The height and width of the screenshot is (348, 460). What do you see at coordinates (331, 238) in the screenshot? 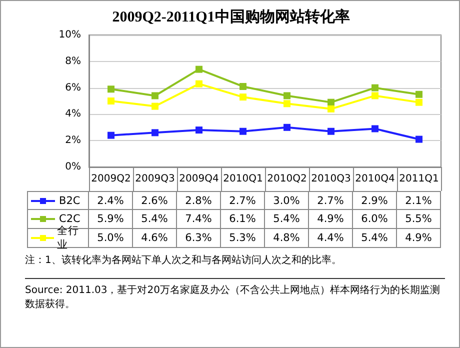
I see `data-label: 4.4%` at bounding box center [331, 238].